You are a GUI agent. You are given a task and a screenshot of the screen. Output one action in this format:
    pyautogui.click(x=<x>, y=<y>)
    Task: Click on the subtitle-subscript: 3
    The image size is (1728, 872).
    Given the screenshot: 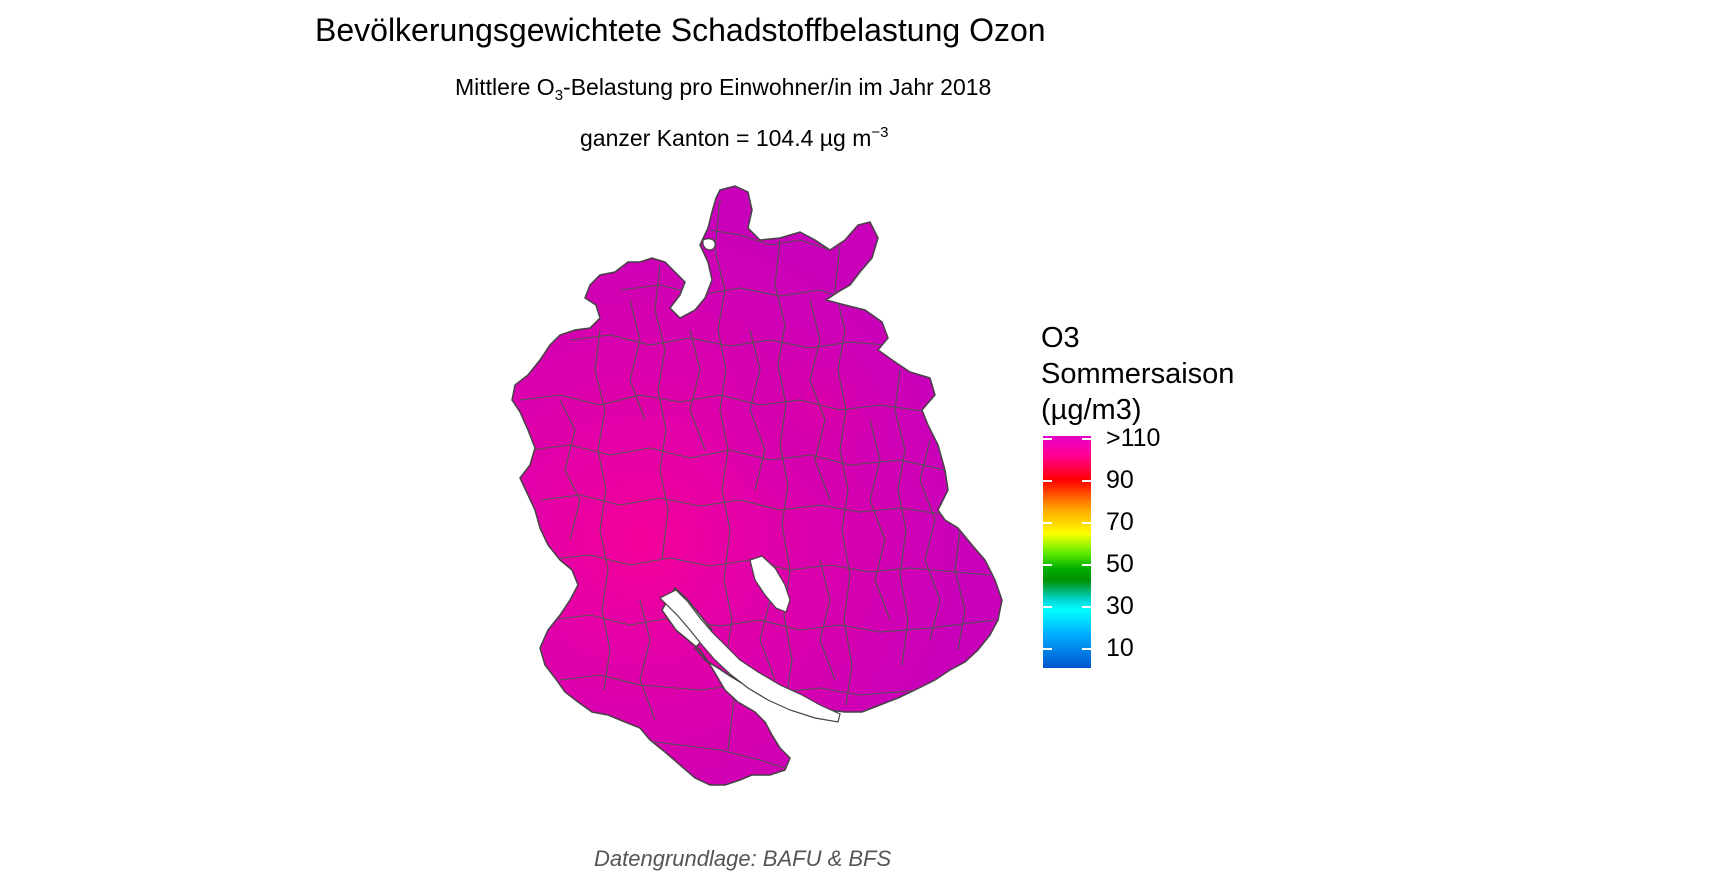 What is the action you would take?
    pyautogui.click(x=559, y=95)
    